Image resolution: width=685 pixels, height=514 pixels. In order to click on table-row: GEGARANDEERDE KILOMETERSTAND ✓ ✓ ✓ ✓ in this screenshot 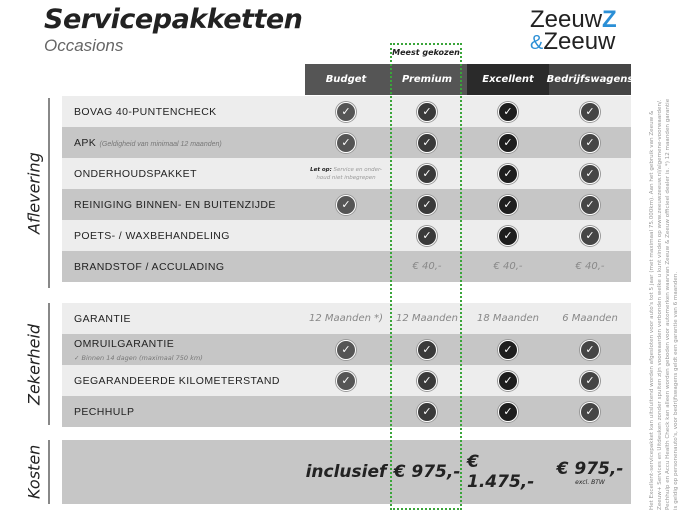, I will do `click(346, 380)`.